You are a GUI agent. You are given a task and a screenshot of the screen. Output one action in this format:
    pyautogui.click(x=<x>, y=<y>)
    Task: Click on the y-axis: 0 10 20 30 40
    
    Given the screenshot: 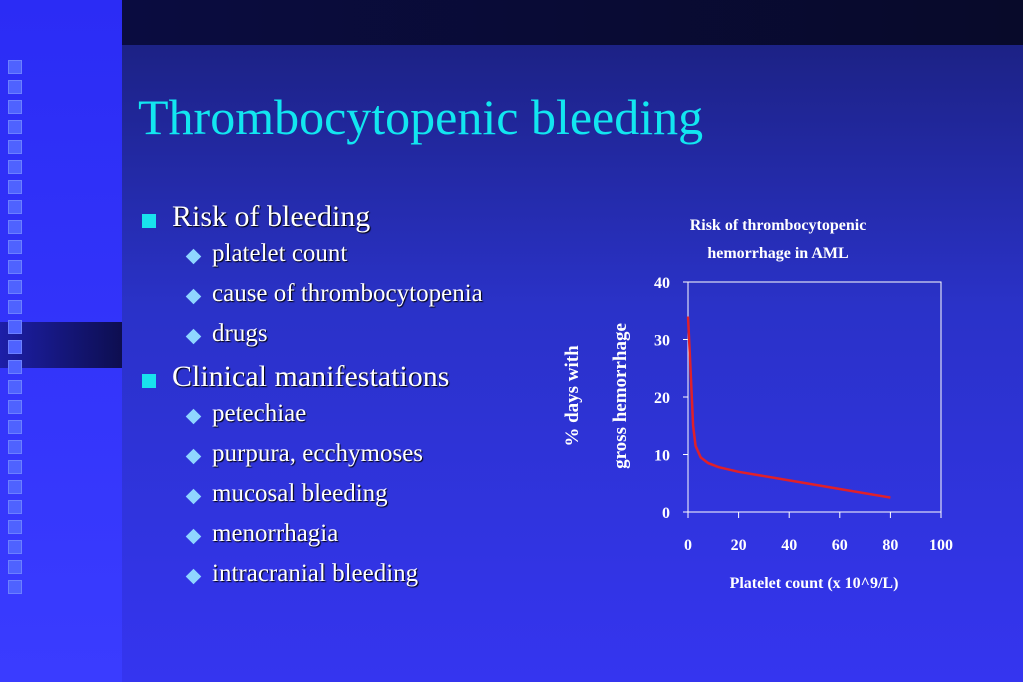 What is the action you would take?
    pyautogui.click(x=671, y=398)
    